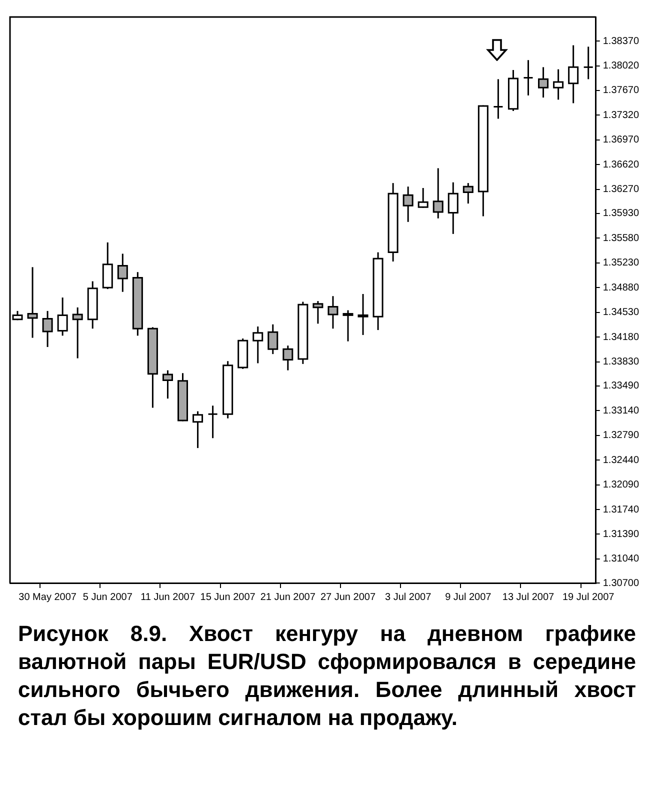 Image resolution: width=650 pixels, height=795 pixels. I want to click on y-tick-label: 1.35230, so click(621, 263).